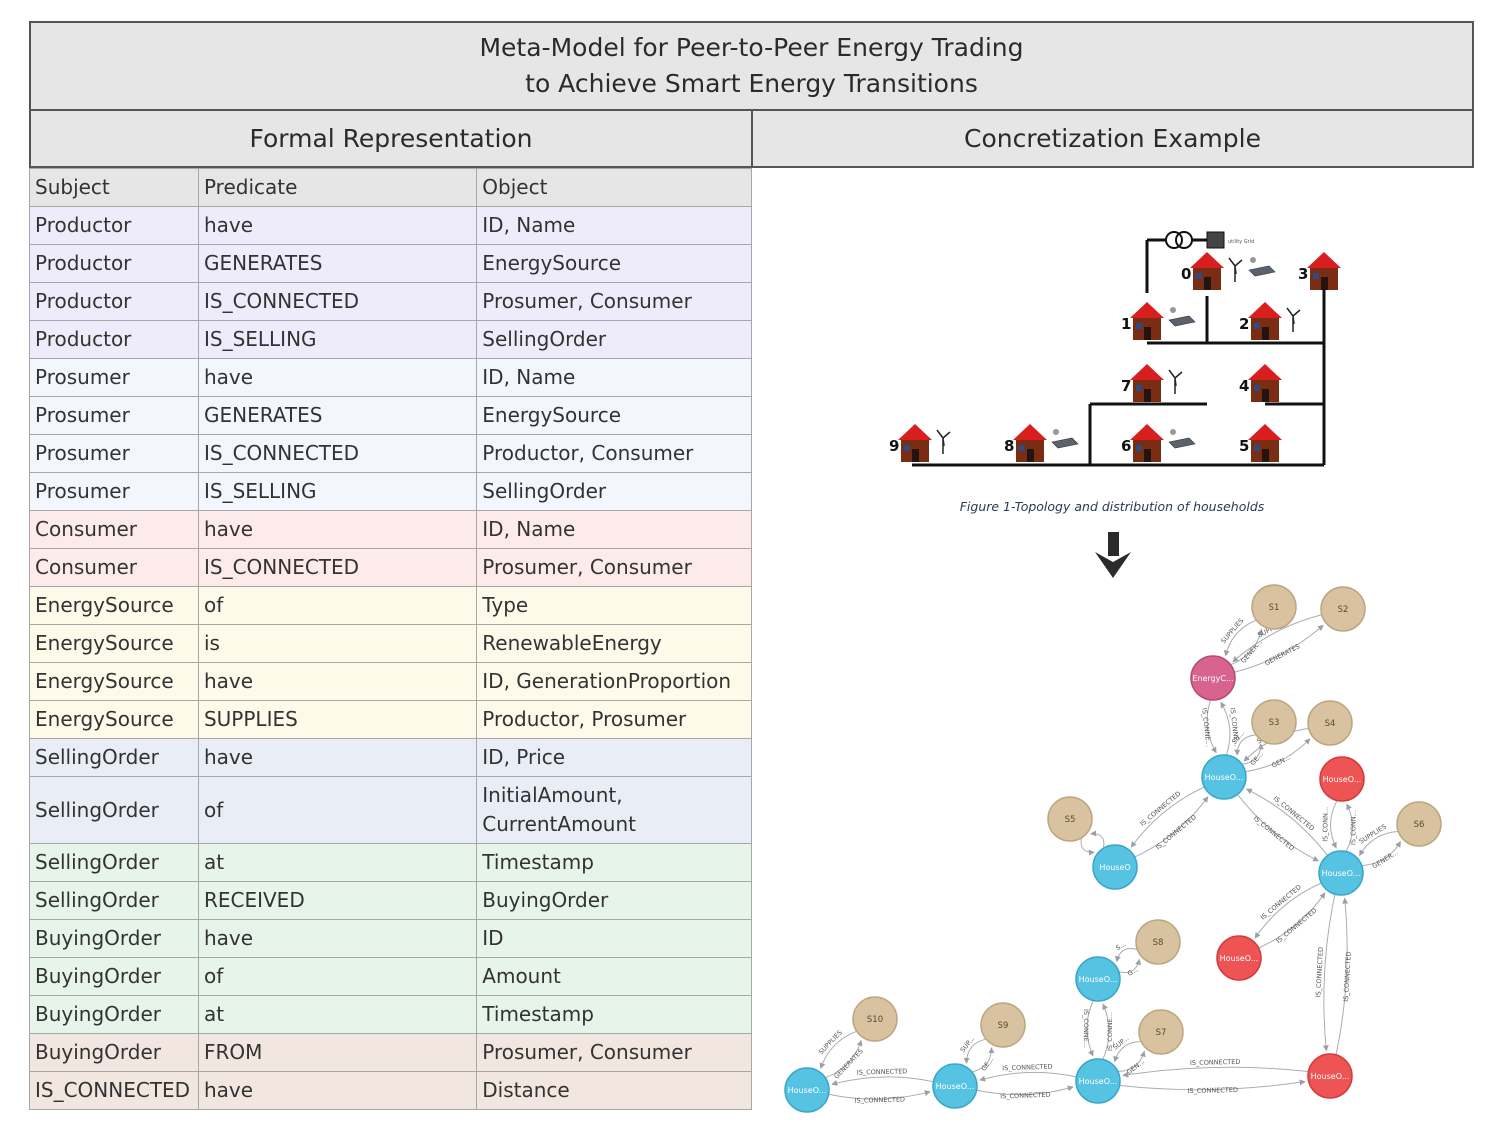 This screenshot has height=1141, width=1497. I want to click on predicate-cell: SUPPLIES, so click(337, 719).